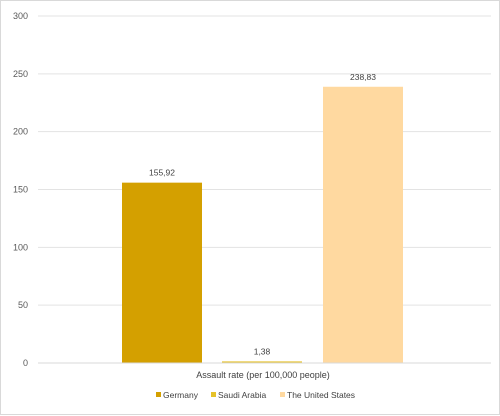  I want to click on y-tick-label: 250, so click(20, 74).